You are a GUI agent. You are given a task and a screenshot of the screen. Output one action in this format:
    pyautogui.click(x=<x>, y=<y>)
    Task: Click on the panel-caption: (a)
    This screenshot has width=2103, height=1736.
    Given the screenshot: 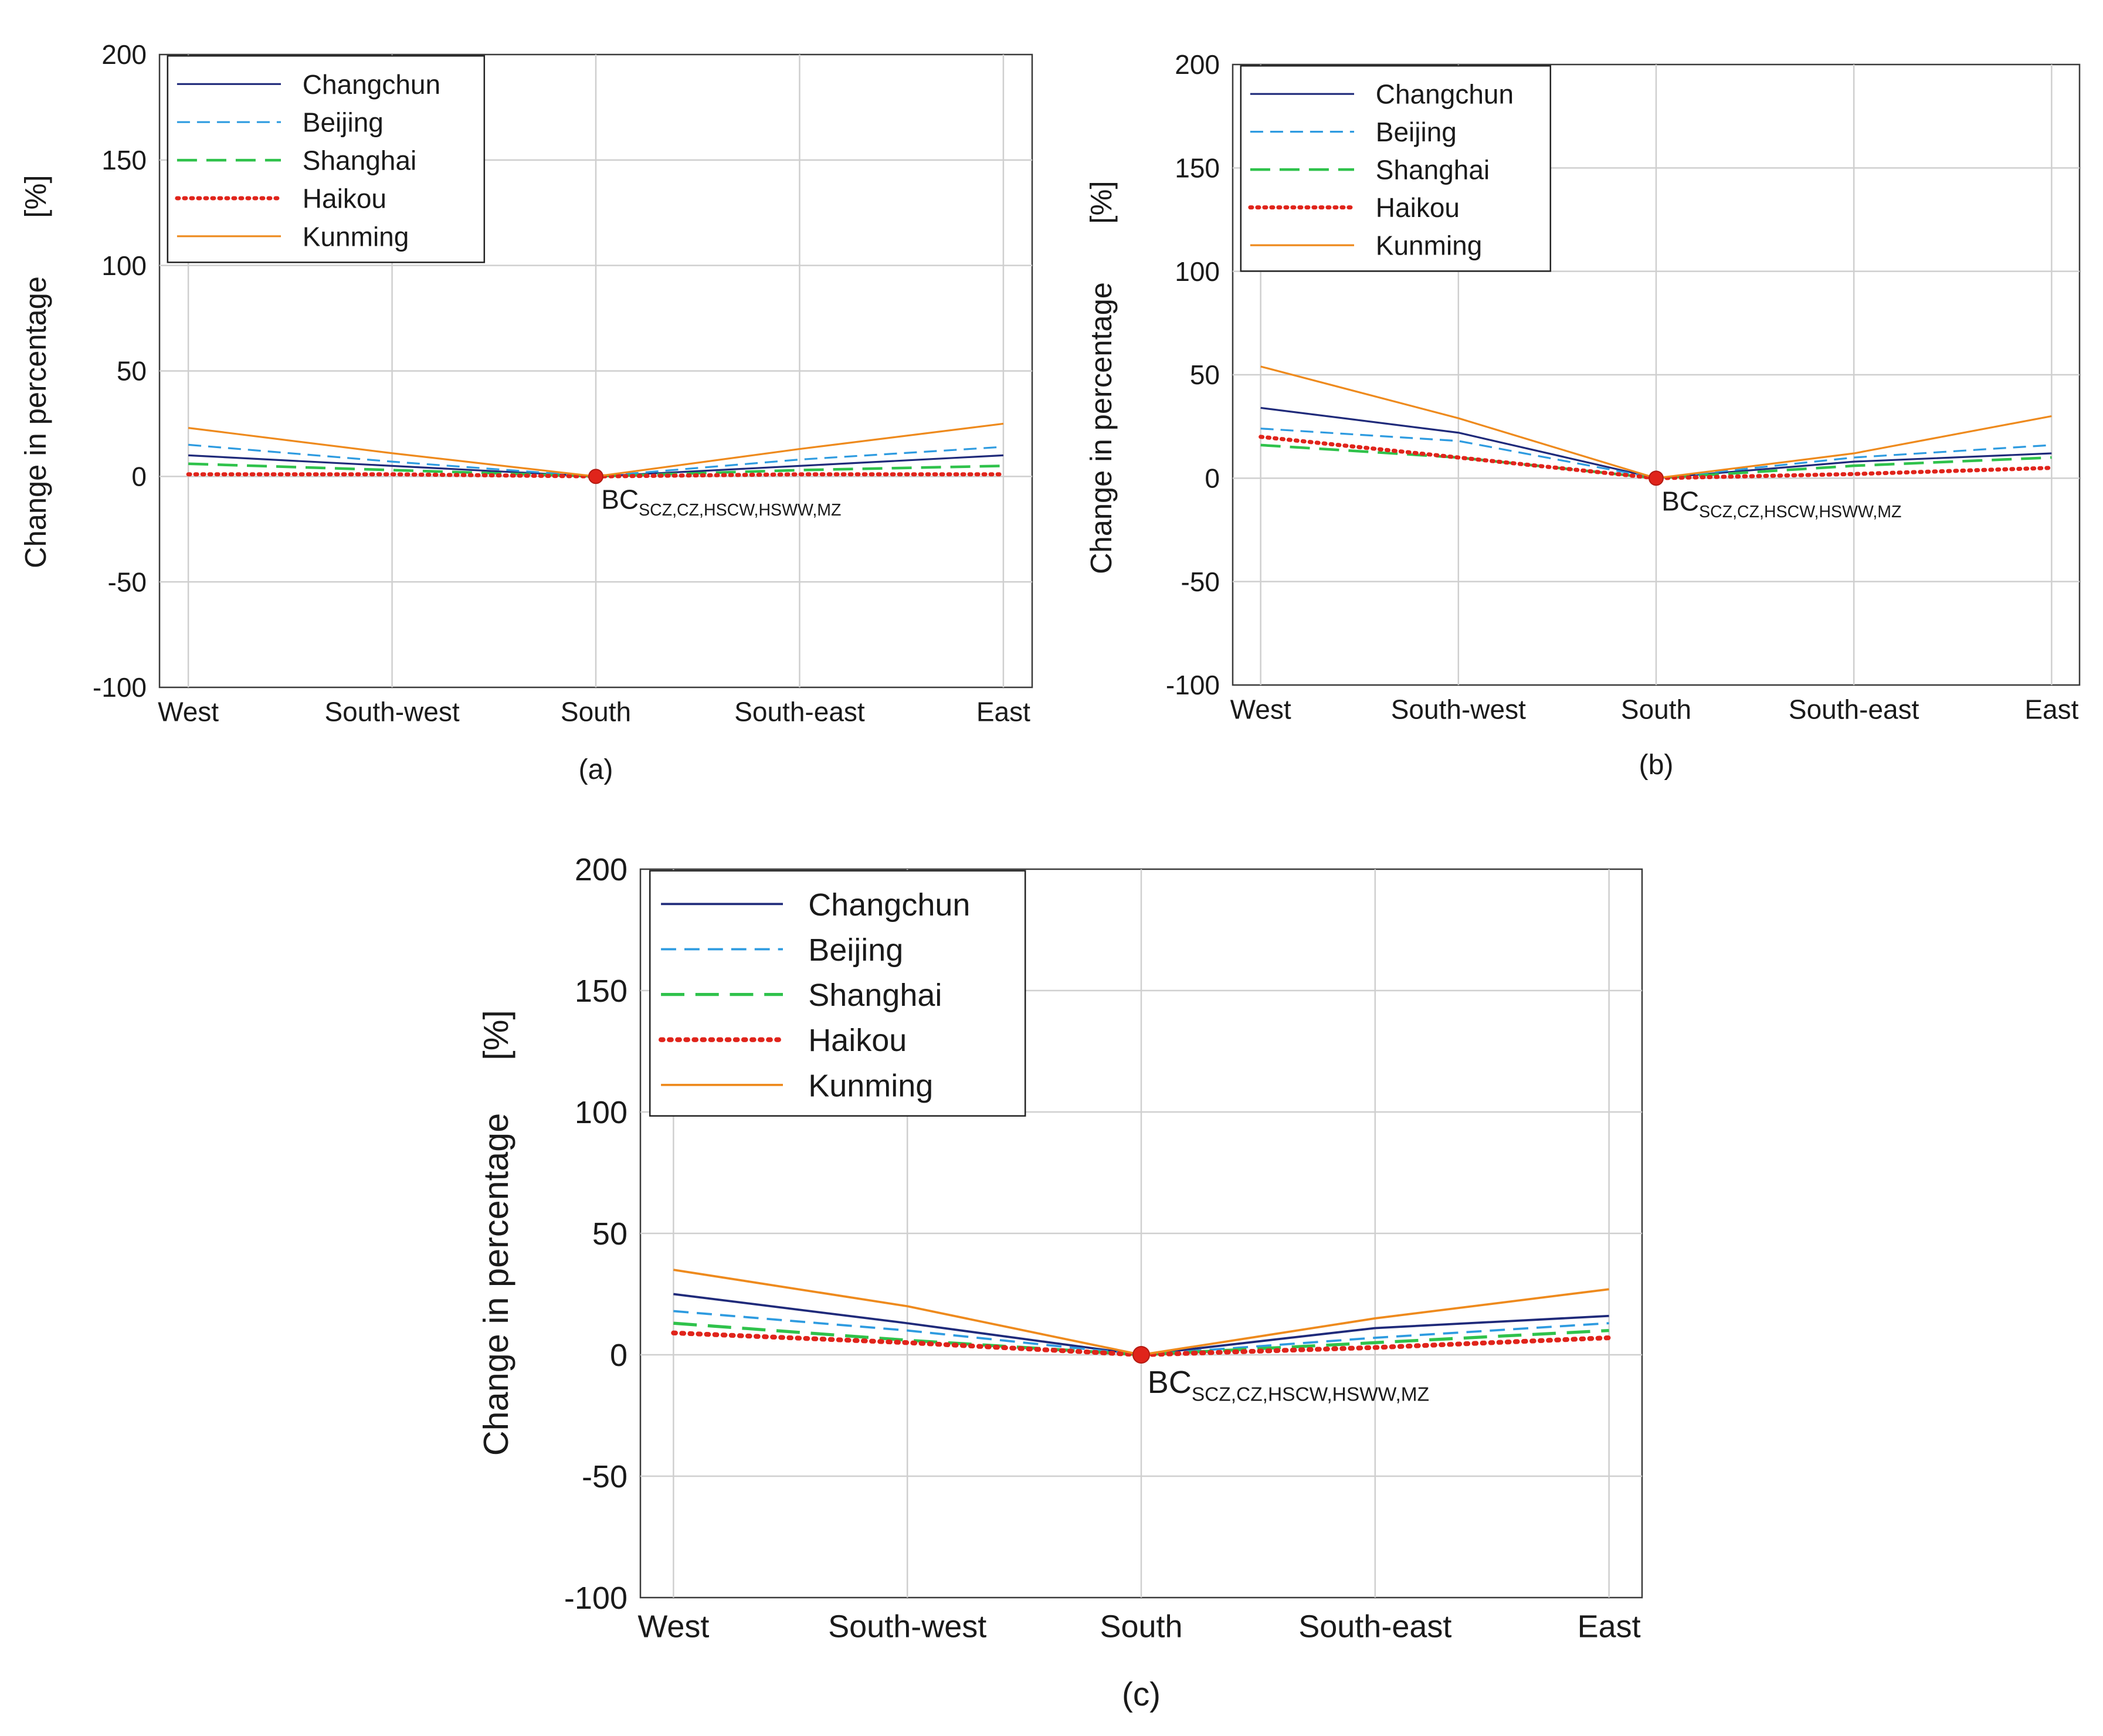 What is the action you would take?
    pyautogui.click(x=595, y=769)
    